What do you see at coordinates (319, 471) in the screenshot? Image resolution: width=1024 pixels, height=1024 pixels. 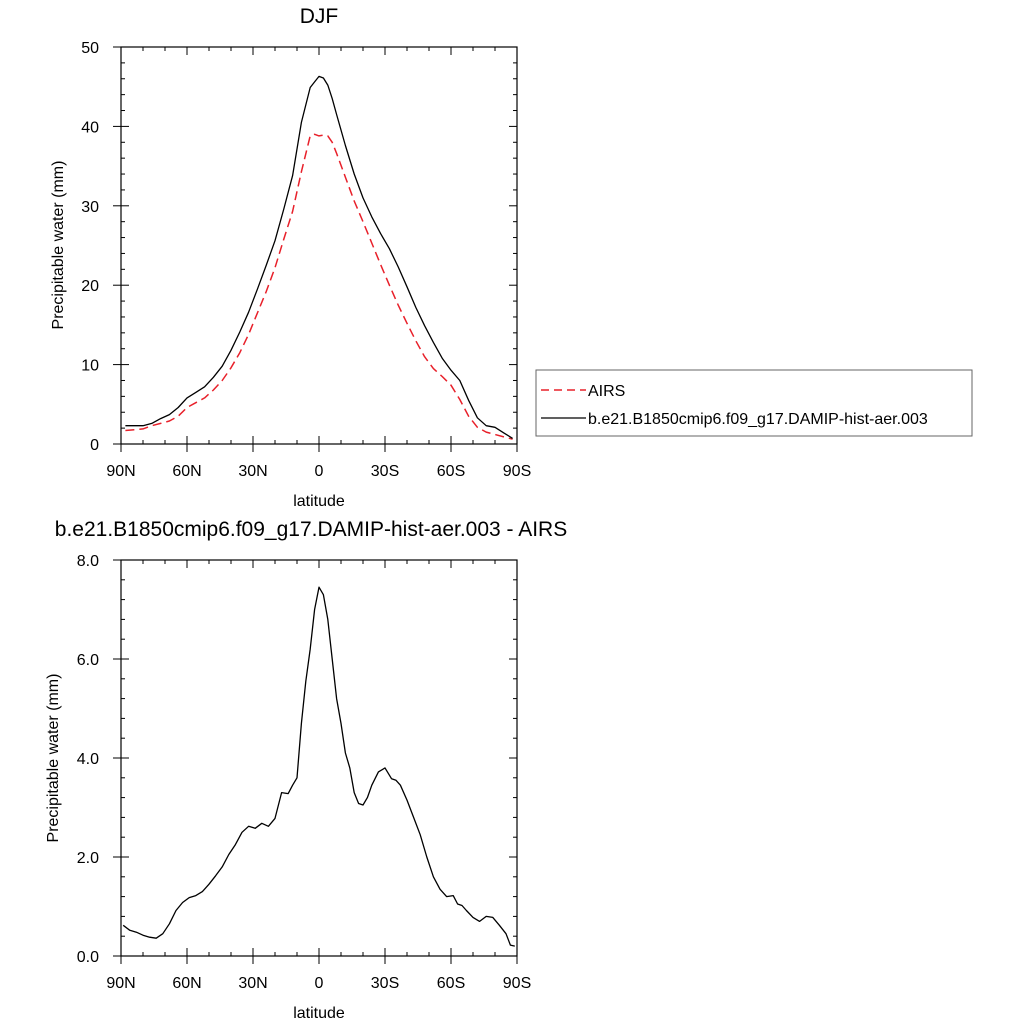 I see `top-x-tick-label: 0` at bounding box center [319, 471].